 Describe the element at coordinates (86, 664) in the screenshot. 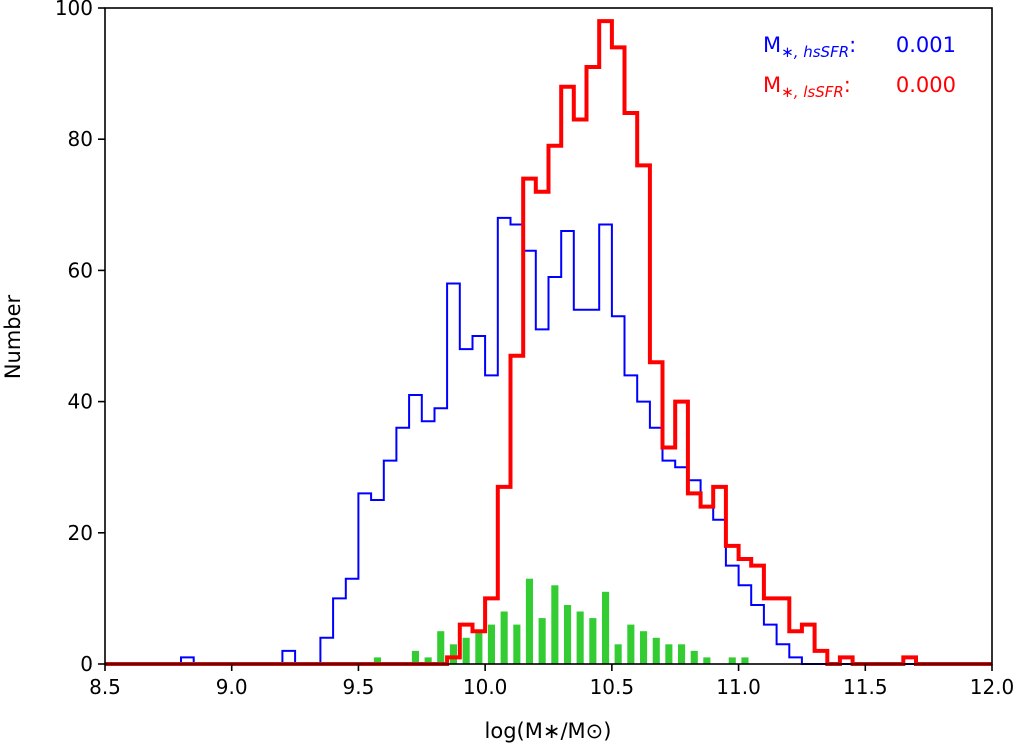

I see `y-tick-label: 0` at that location.